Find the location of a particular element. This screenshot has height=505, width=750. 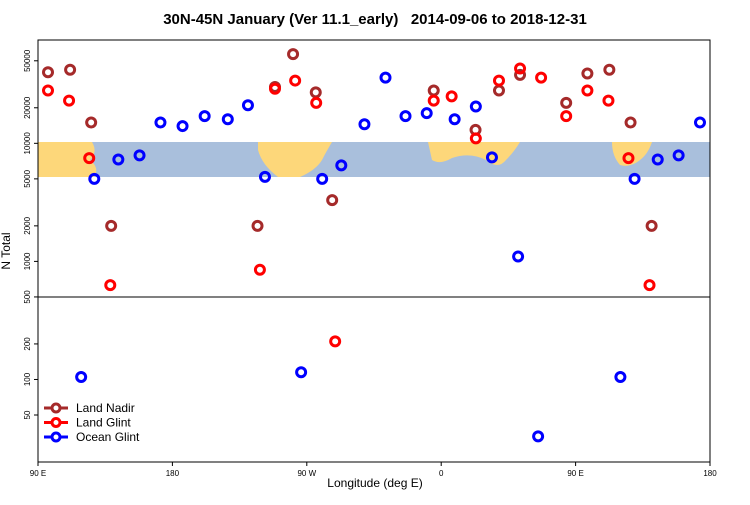

y-tick-label: 500 is located at coordinates (27, 297).